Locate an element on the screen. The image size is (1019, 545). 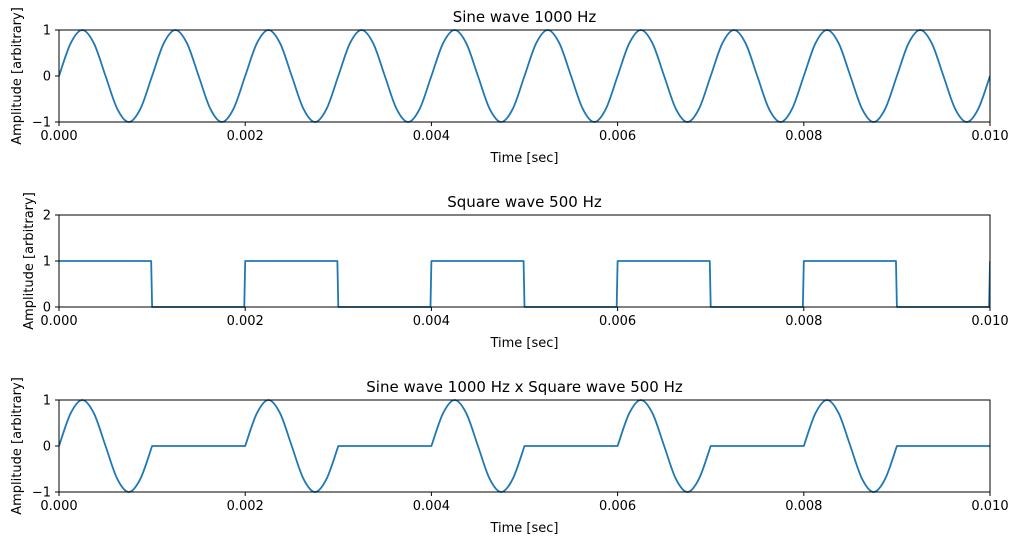
series-line is located at coordinates (524, 284).